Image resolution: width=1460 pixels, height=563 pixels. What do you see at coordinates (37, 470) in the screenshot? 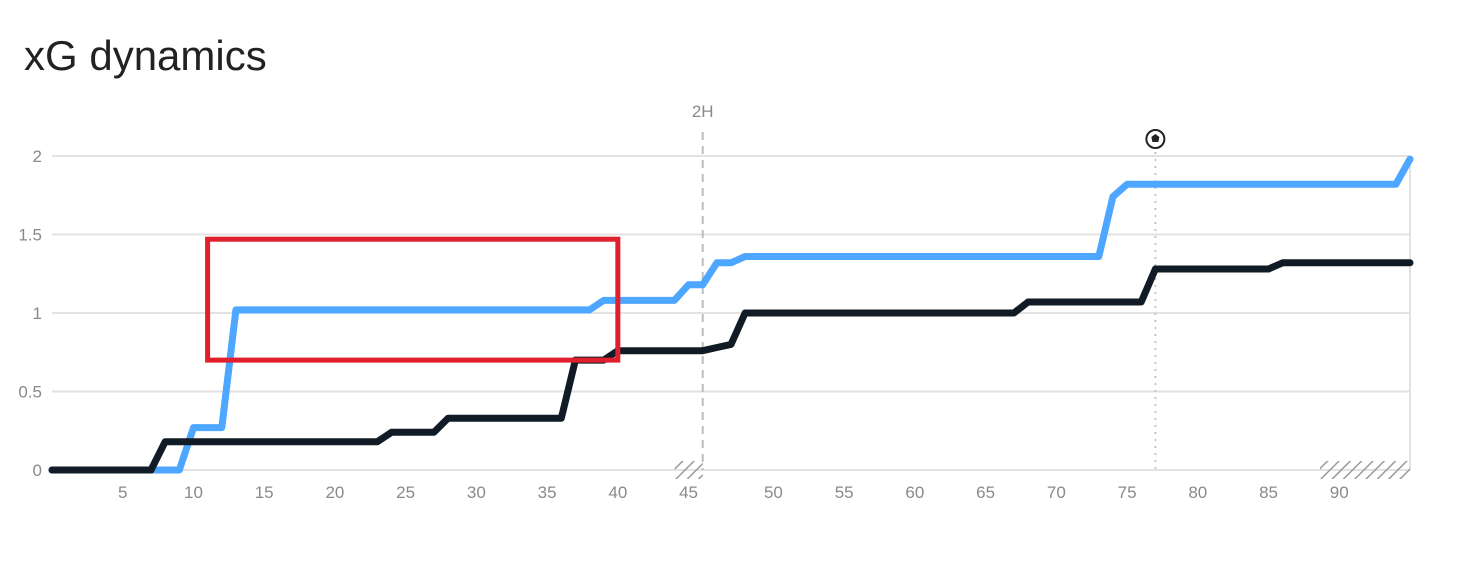
I see `y-tick-label: 0` at bounding box center [37, 470].